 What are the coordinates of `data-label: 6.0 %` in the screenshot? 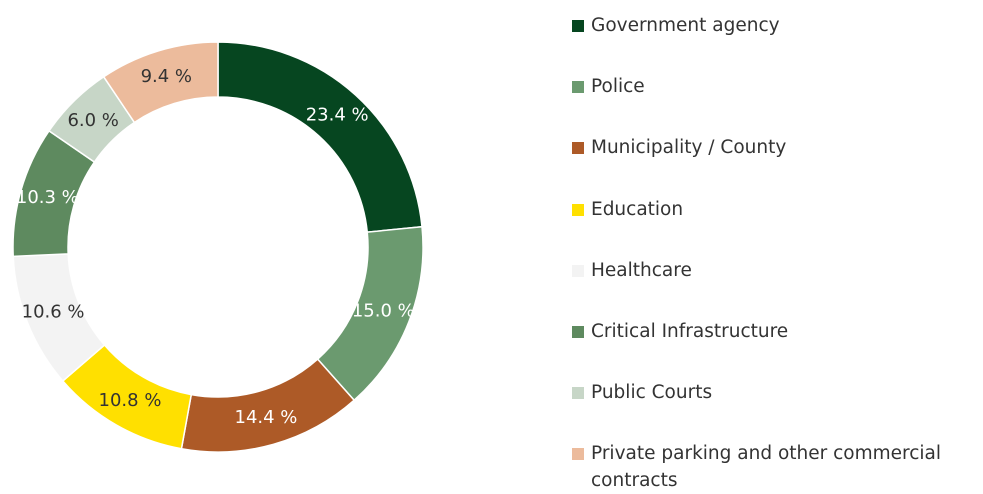 It's located at (92, 120).